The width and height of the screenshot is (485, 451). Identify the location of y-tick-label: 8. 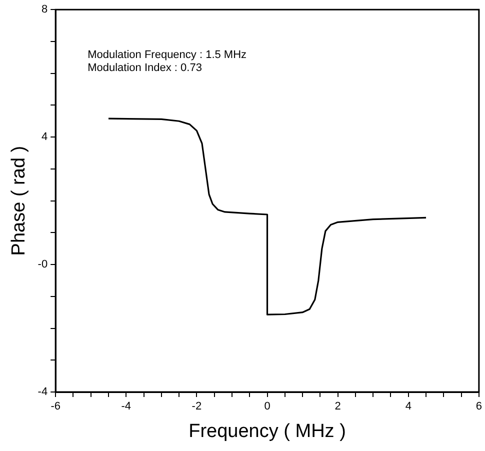
(44, 10).